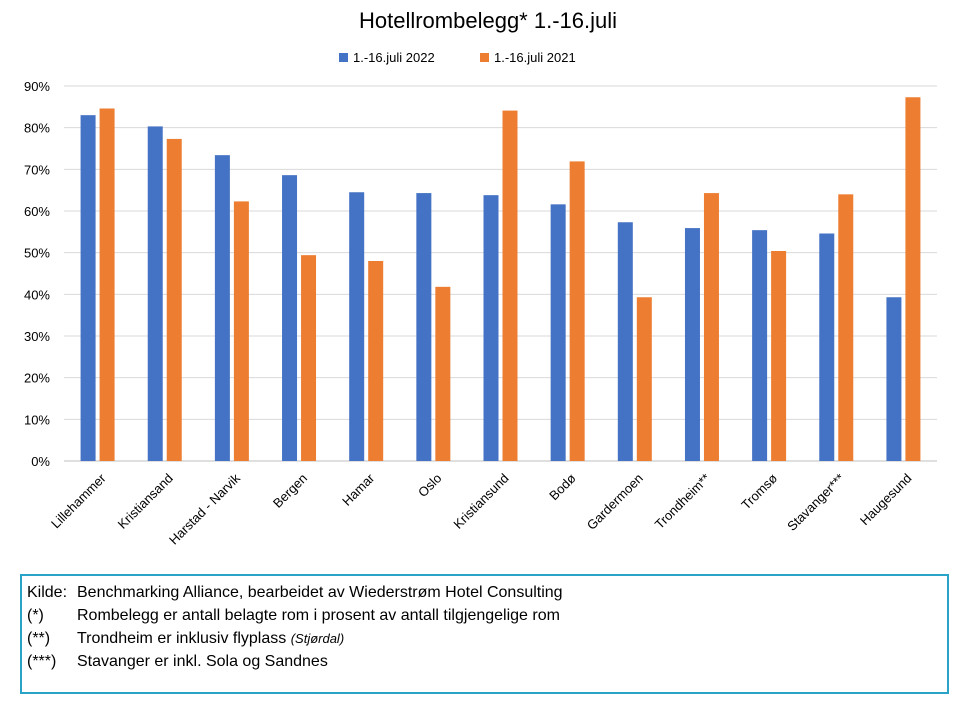 This screenshot has width=960, height=720. Describe the element at coordinates (488, 20) in the screenshot. I see `chart-title: Hotellrombelegg* 1.-16.juli` at that location.